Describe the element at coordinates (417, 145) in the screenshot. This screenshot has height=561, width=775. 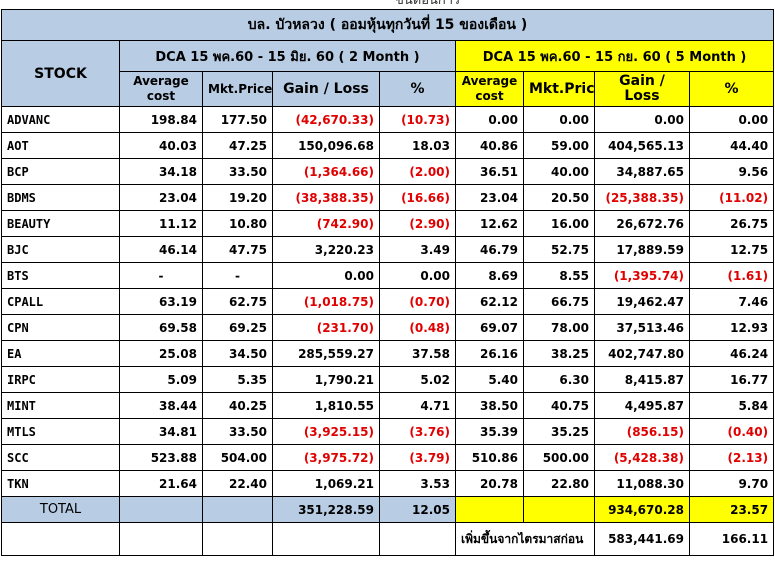
I see `p1-pct-cell: 18.03` at that location.